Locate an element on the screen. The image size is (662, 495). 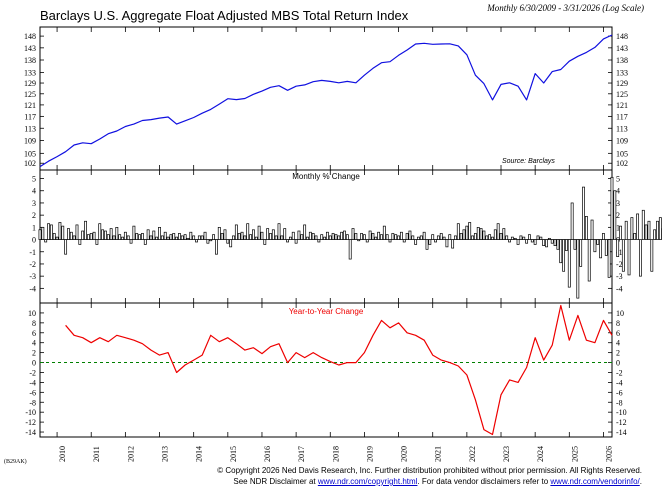
panel-title-monthly: Monthly % Change is located at coordinates (326, 176).